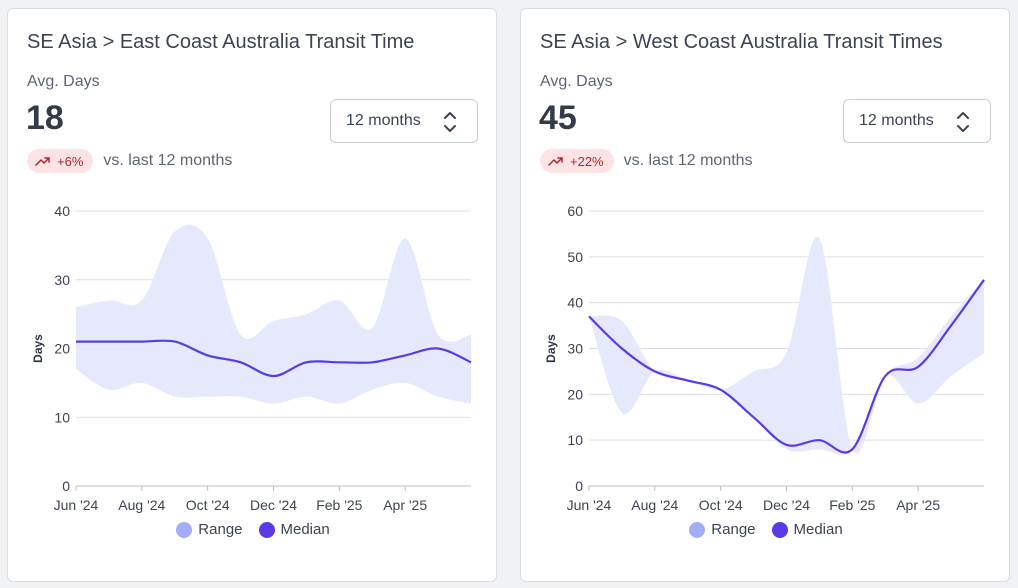  I want to click on y-tick-label: 50, so click(575, 257).